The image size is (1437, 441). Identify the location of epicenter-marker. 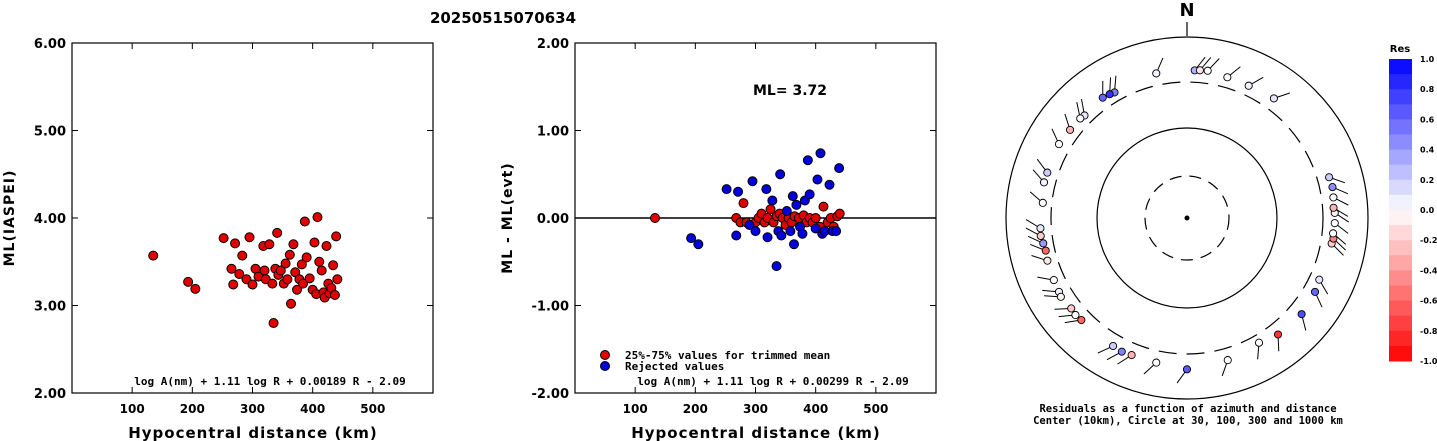
(1187, 218).